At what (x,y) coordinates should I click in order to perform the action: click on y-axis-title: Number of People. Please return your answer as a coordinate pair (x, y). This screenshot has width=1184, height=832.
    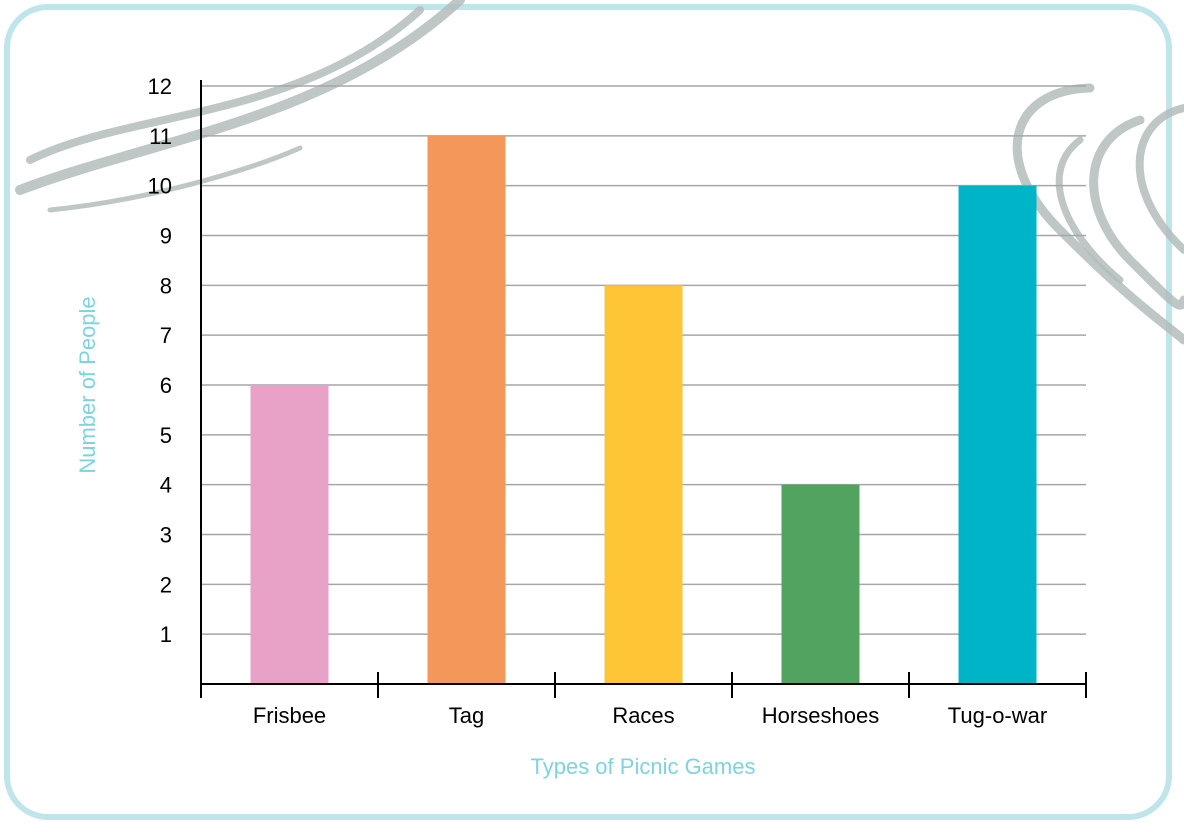
    Looking at the image, I should click on (87, 384).